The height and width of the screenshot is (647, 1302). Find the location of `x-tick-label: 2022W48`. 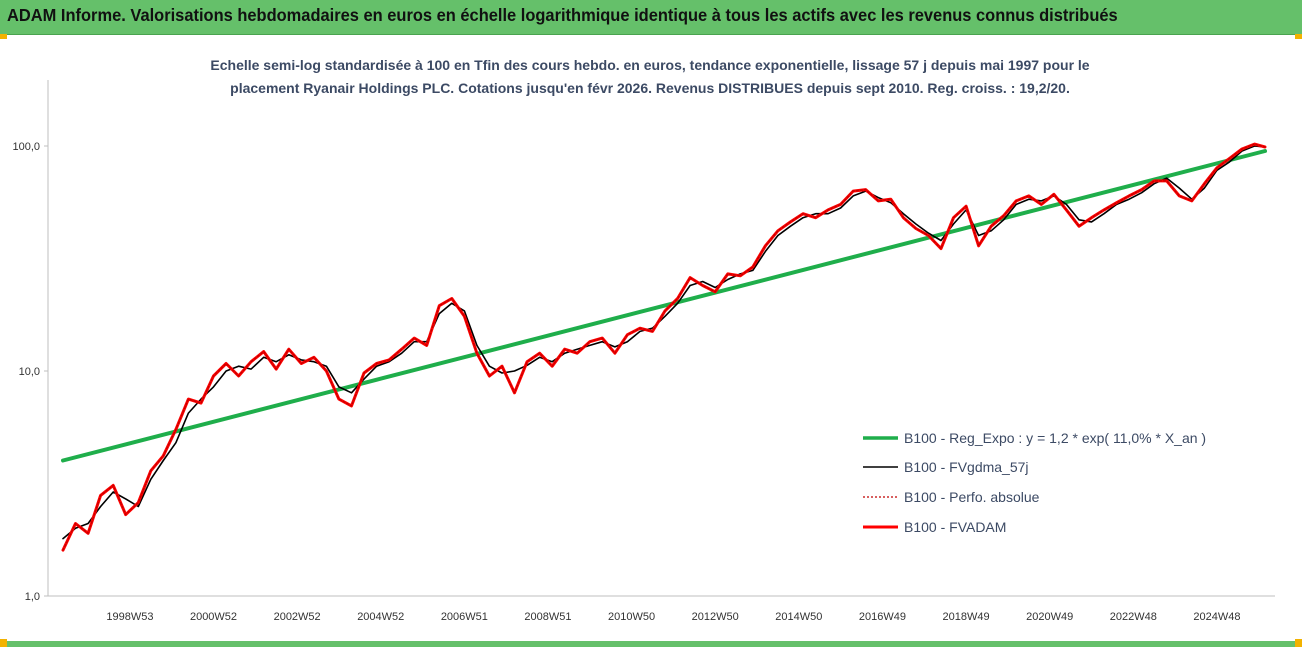

x-tick-label: 2022W48 is located at coordinates (1133, 617).